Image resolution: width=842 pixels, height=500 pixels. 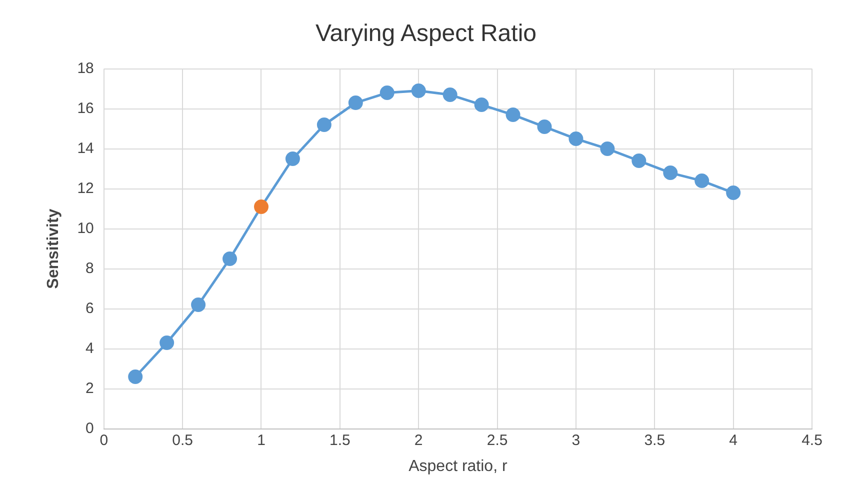 What do you see at coordinates (85, 148) in the screenshot?
I see `y-tick-label: 14` at bounding box center [85, 148].